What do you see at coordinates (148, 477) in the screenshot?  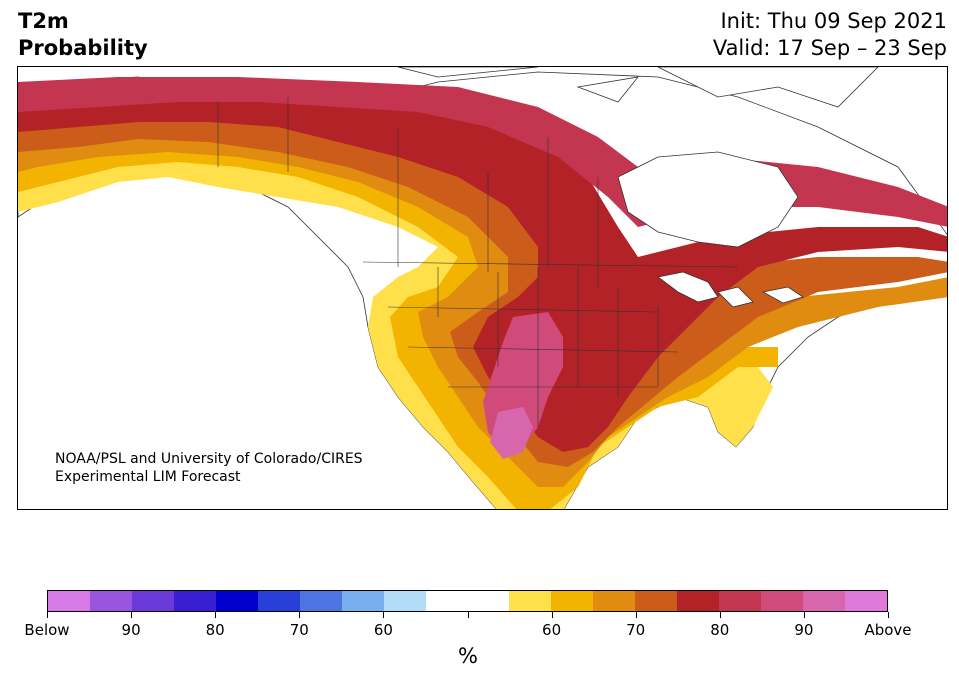 I see `credit-line-2: Experimental LIM Forecast` at bounding box center [148, 477].